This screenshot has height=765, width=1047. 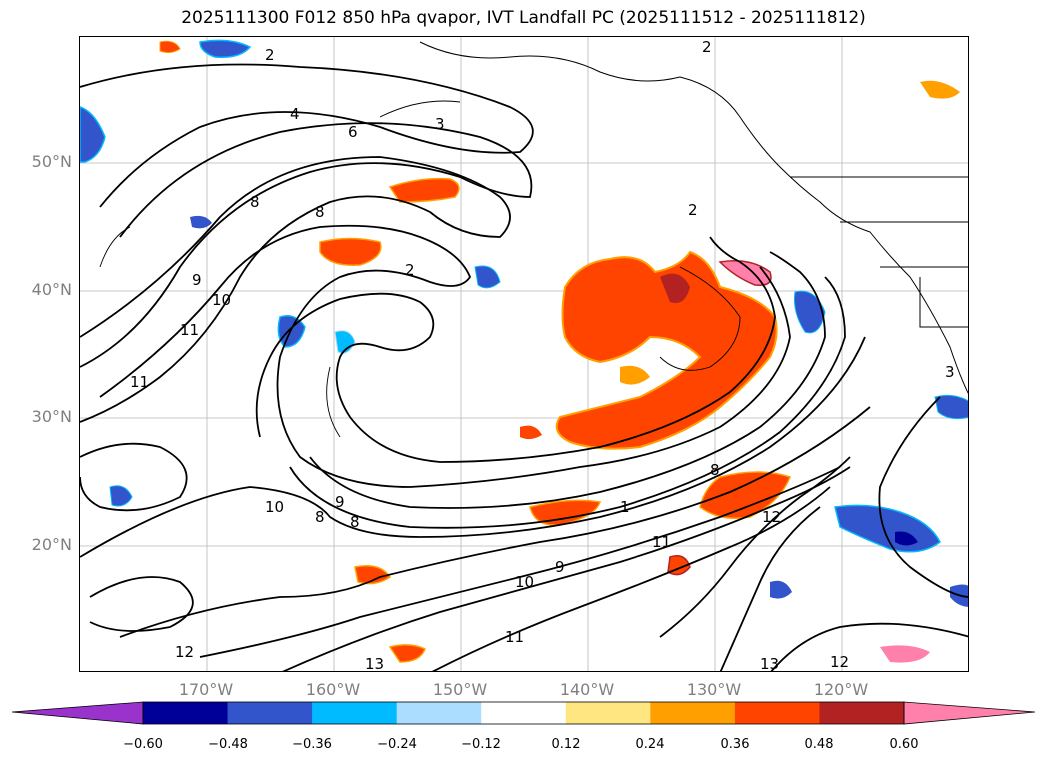 I want to click on colorbar-tick: −0.12, so click(x=481, y=744).